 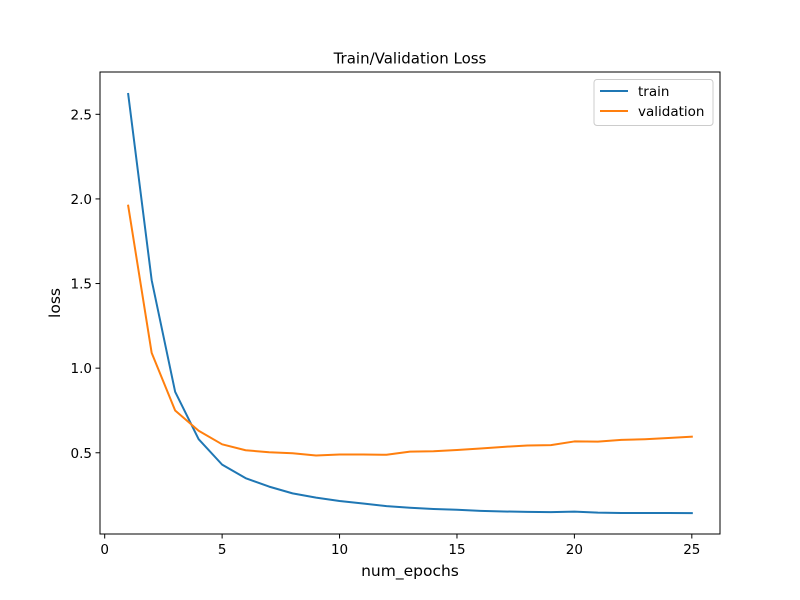 What do you see at coordinates (653, 102) in the screenshot?
I see `legend: train validation` at bounding box center [653, 102].